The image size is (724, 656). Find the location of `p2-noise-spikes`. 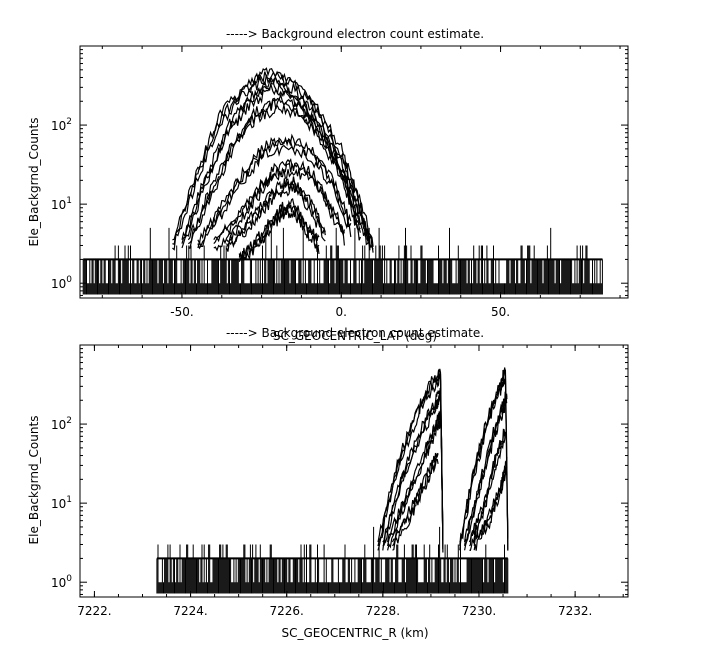

p2-noise-spikes is located at coordinates (332, 560).